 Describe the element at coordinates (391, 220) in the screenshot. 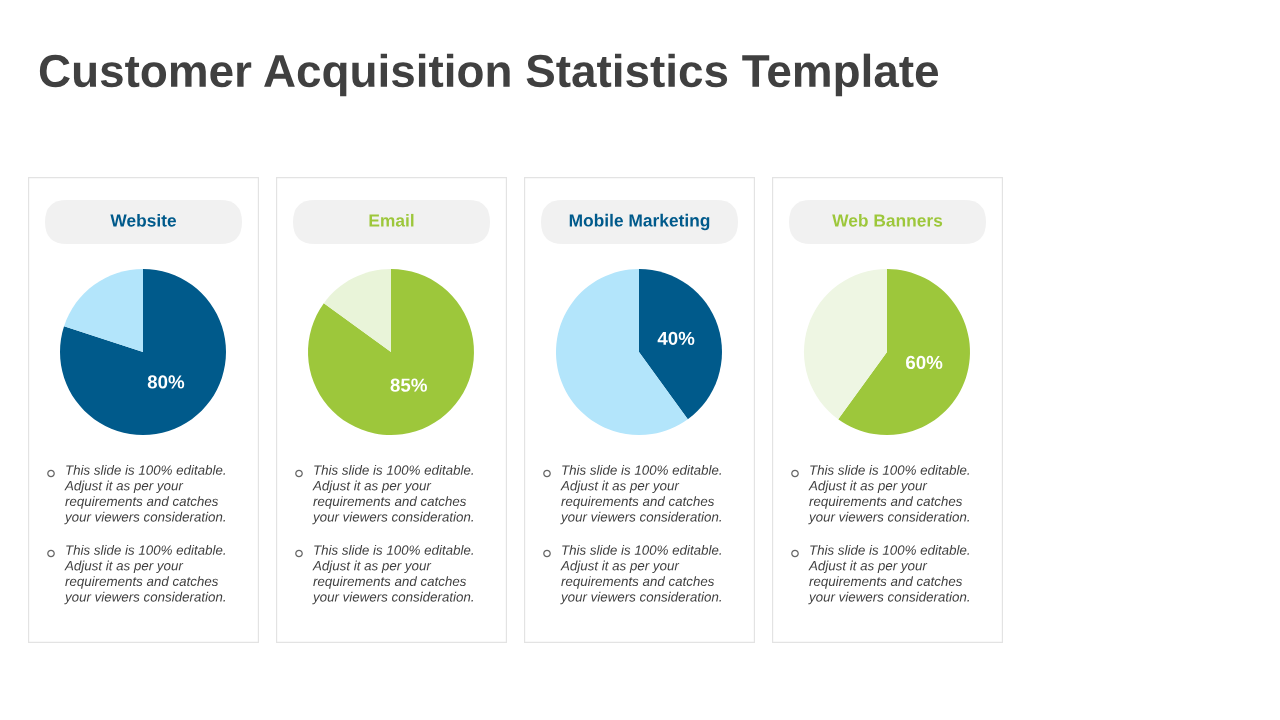

I see `chart-title: Email` at that location.